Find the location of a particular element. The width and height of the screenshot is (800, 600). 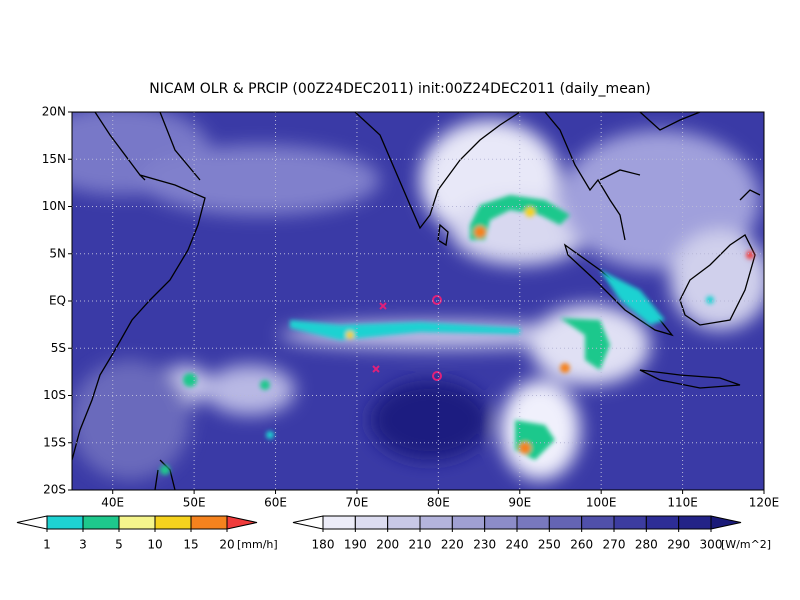

colorbar-label: 240 is located at coordinates (517, 545).